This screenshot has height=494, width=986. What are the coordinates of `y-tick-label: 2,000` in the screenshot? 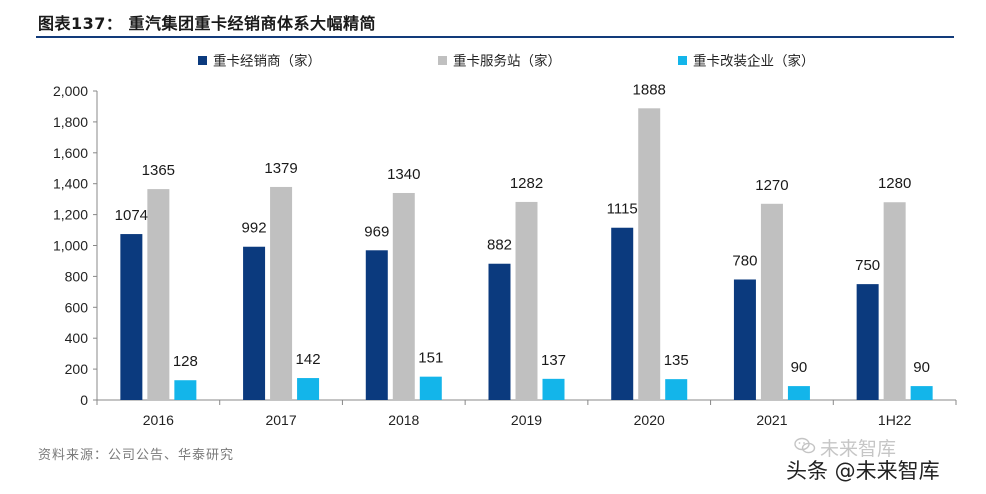 It's located at (70, 91).